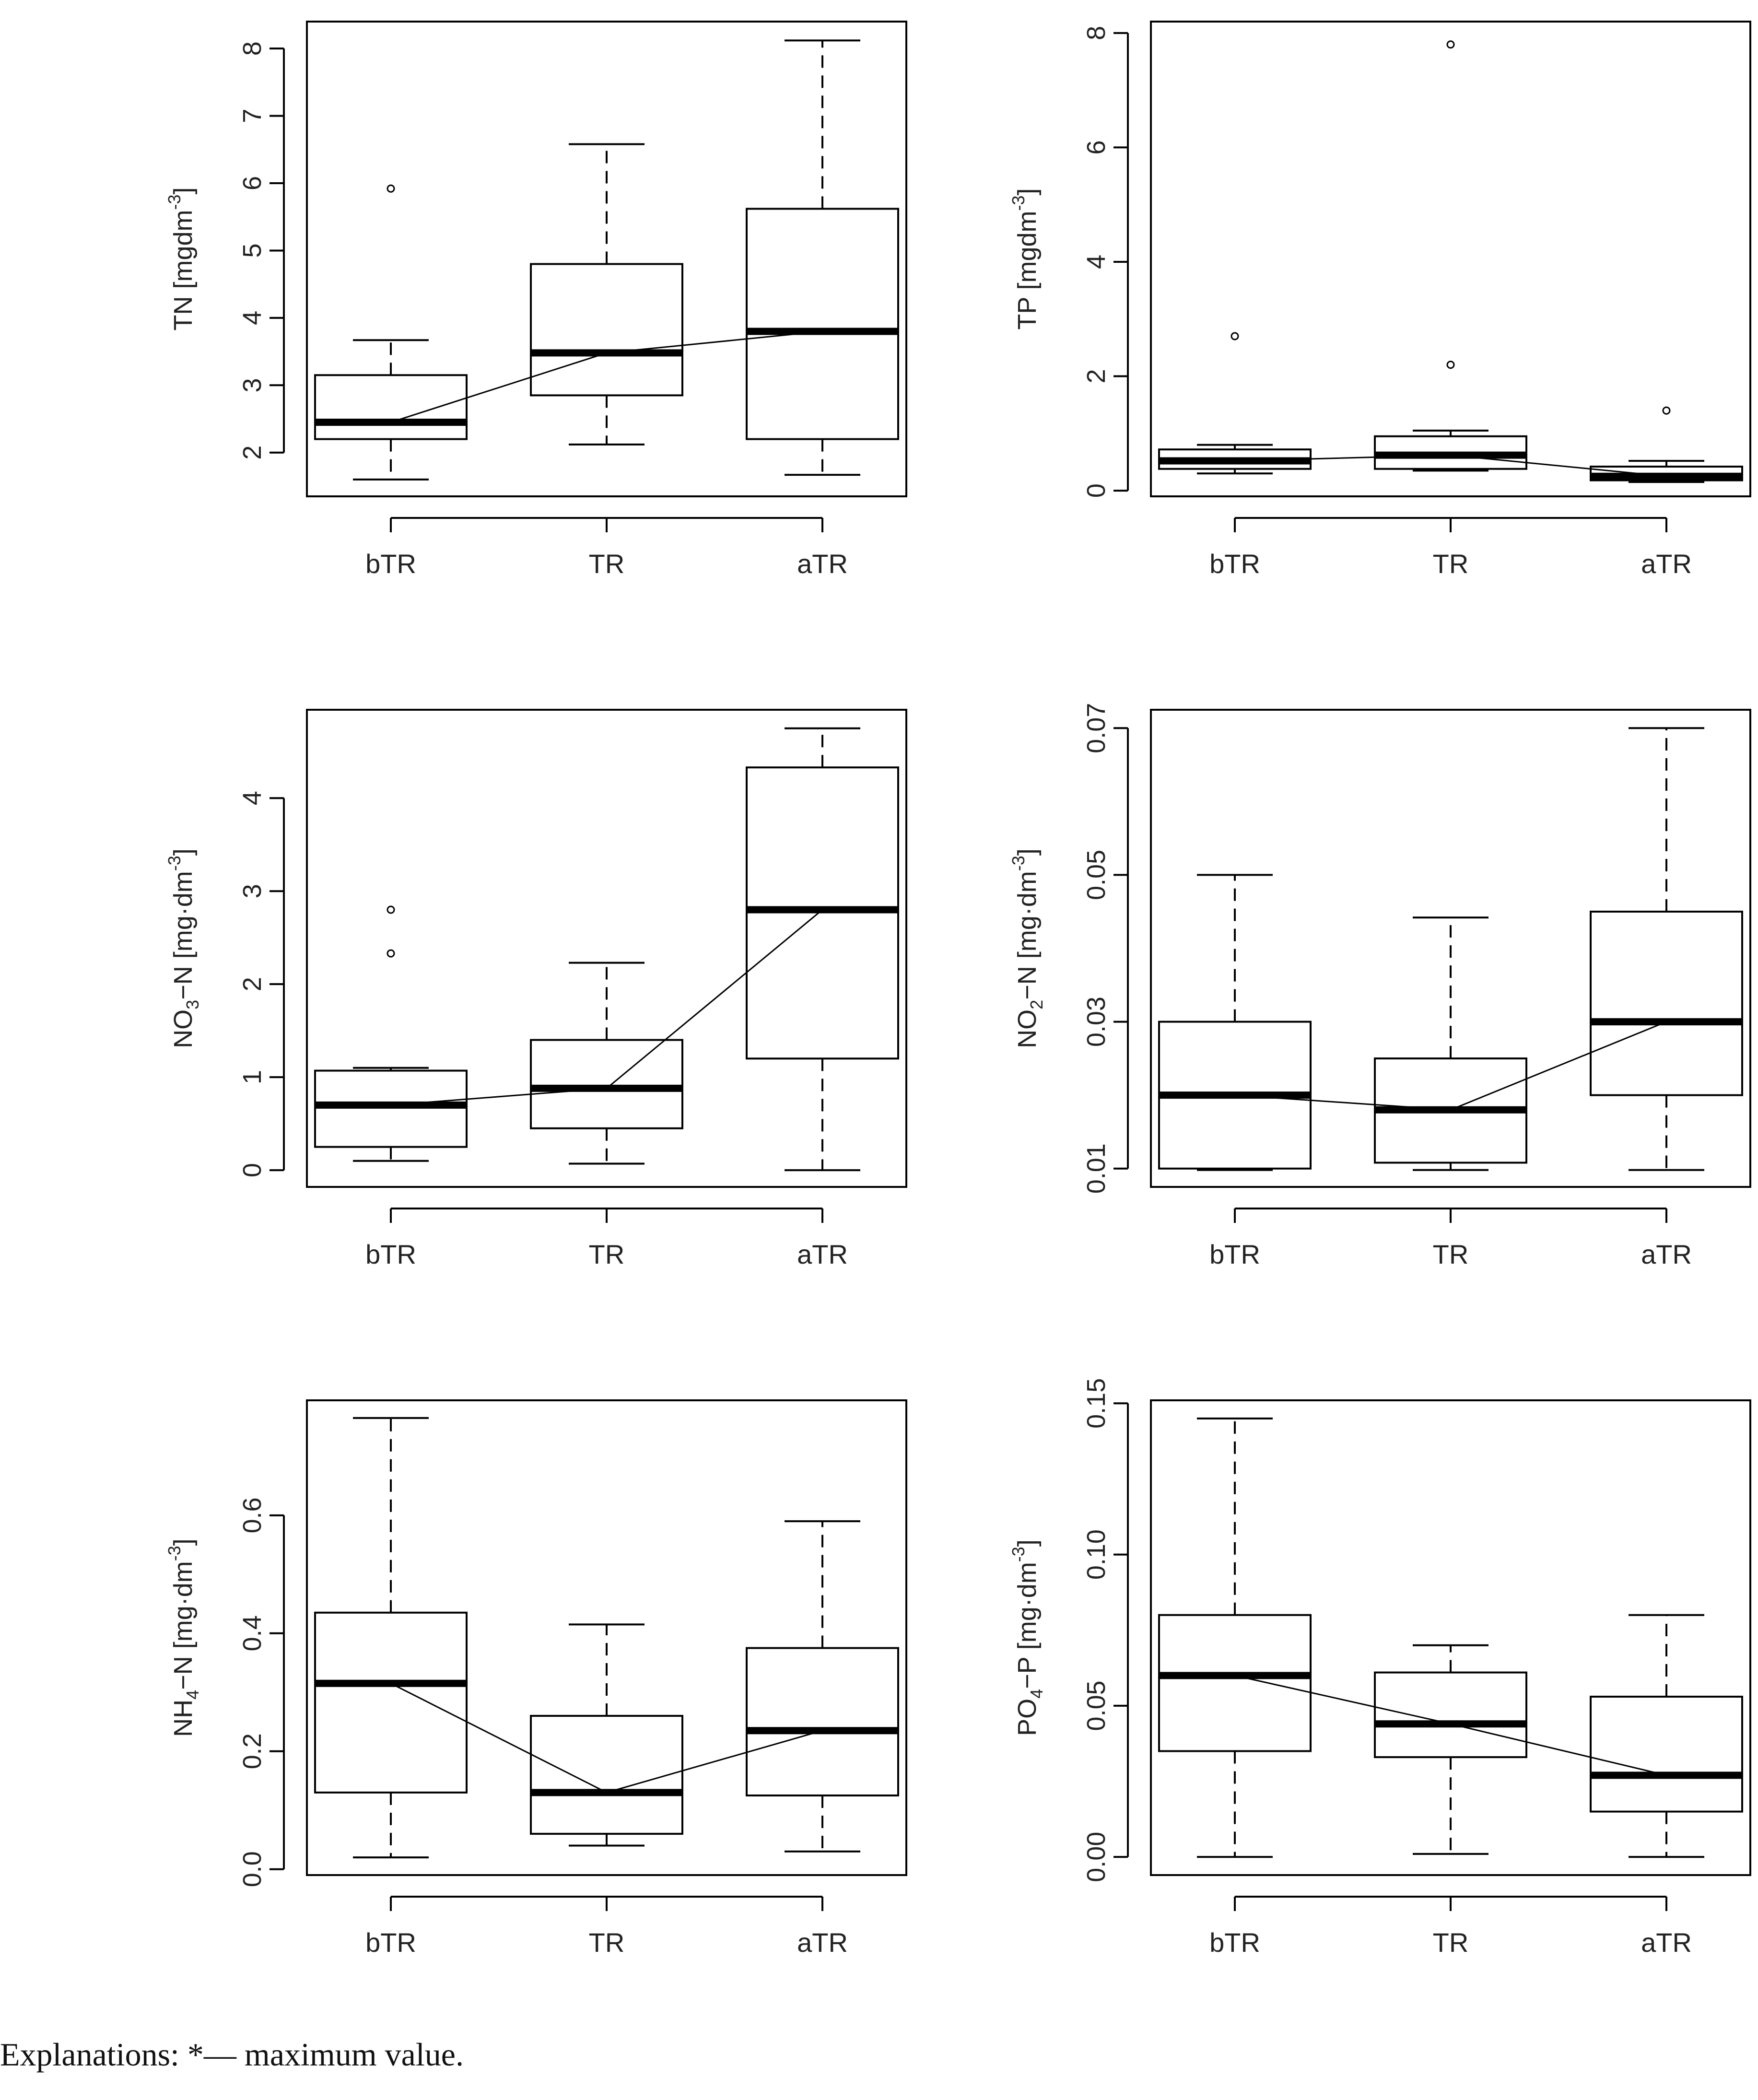  I want to click on y-axis: 0.00 0.05 0.10 0.15 PO4−P [mg·dm-3], so click(1069, 1630).